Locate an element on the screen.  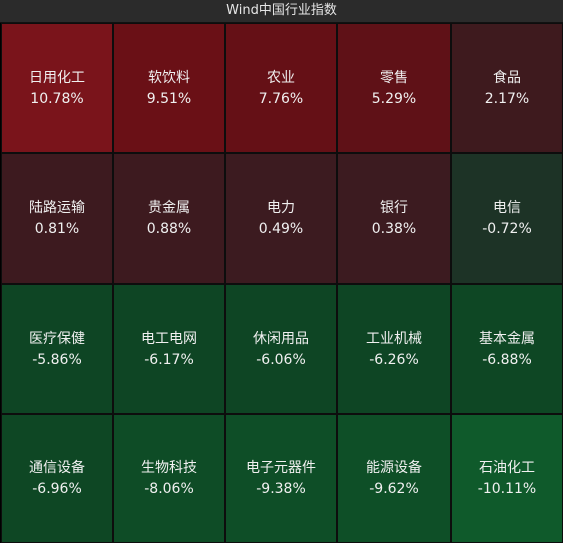
industry-change: -6.96% is located at coordinates (57, 489).